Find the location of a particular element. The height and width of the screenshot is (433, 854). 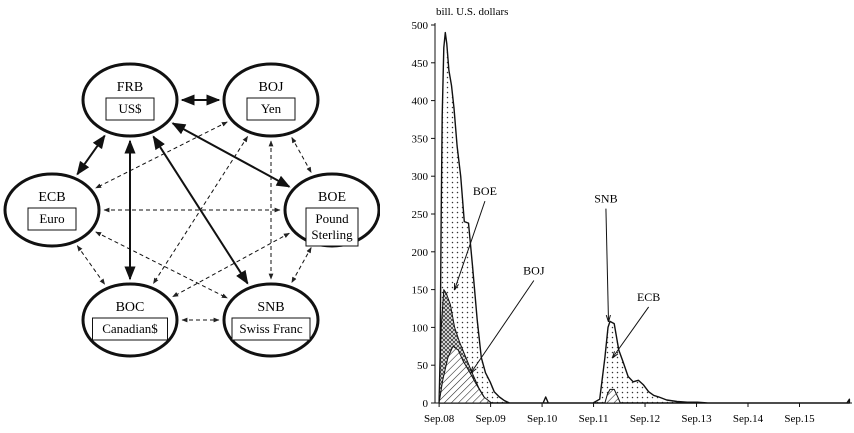

currency-label: Yen is located at coordinates (271, 108).